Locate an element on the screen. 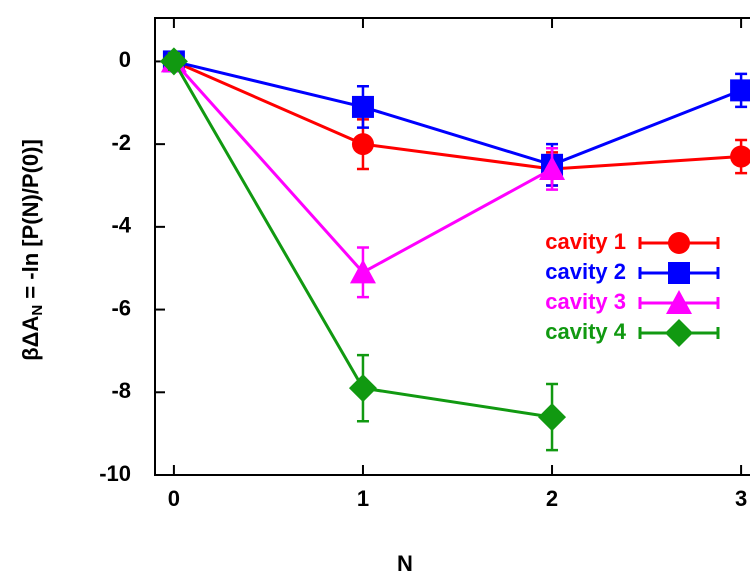  y-tick-label: -8 is located at coordinates (121, 390).